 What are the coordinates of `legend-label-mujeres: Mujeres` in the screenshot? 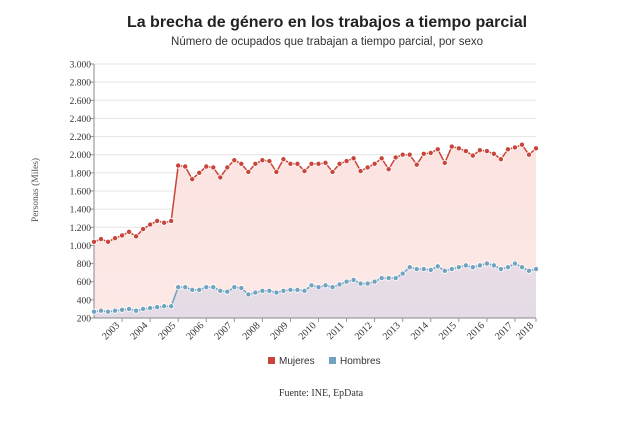 It's located at (297, 361).